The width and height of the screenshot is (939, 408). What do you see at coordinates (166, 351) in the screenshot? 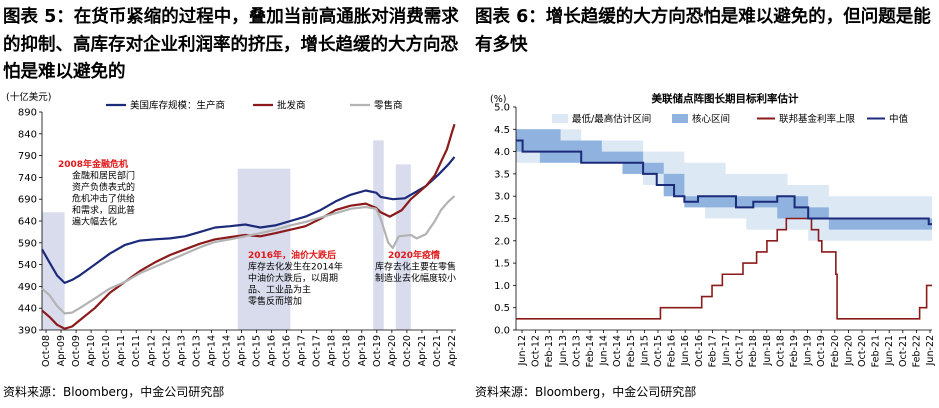
I see `x-tick-label: Oct-12` at bounding box center [166, 351].